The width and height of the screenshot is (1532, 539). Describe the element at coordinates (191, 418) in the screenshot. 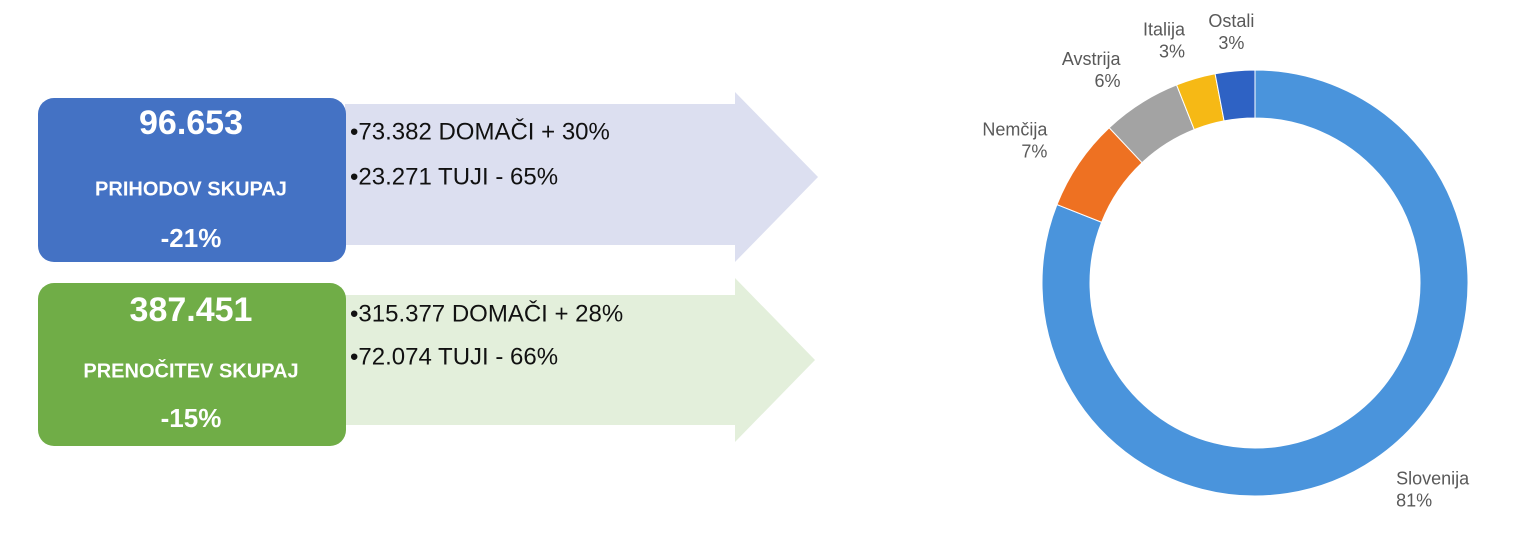

I see `change: -15%` at that location.